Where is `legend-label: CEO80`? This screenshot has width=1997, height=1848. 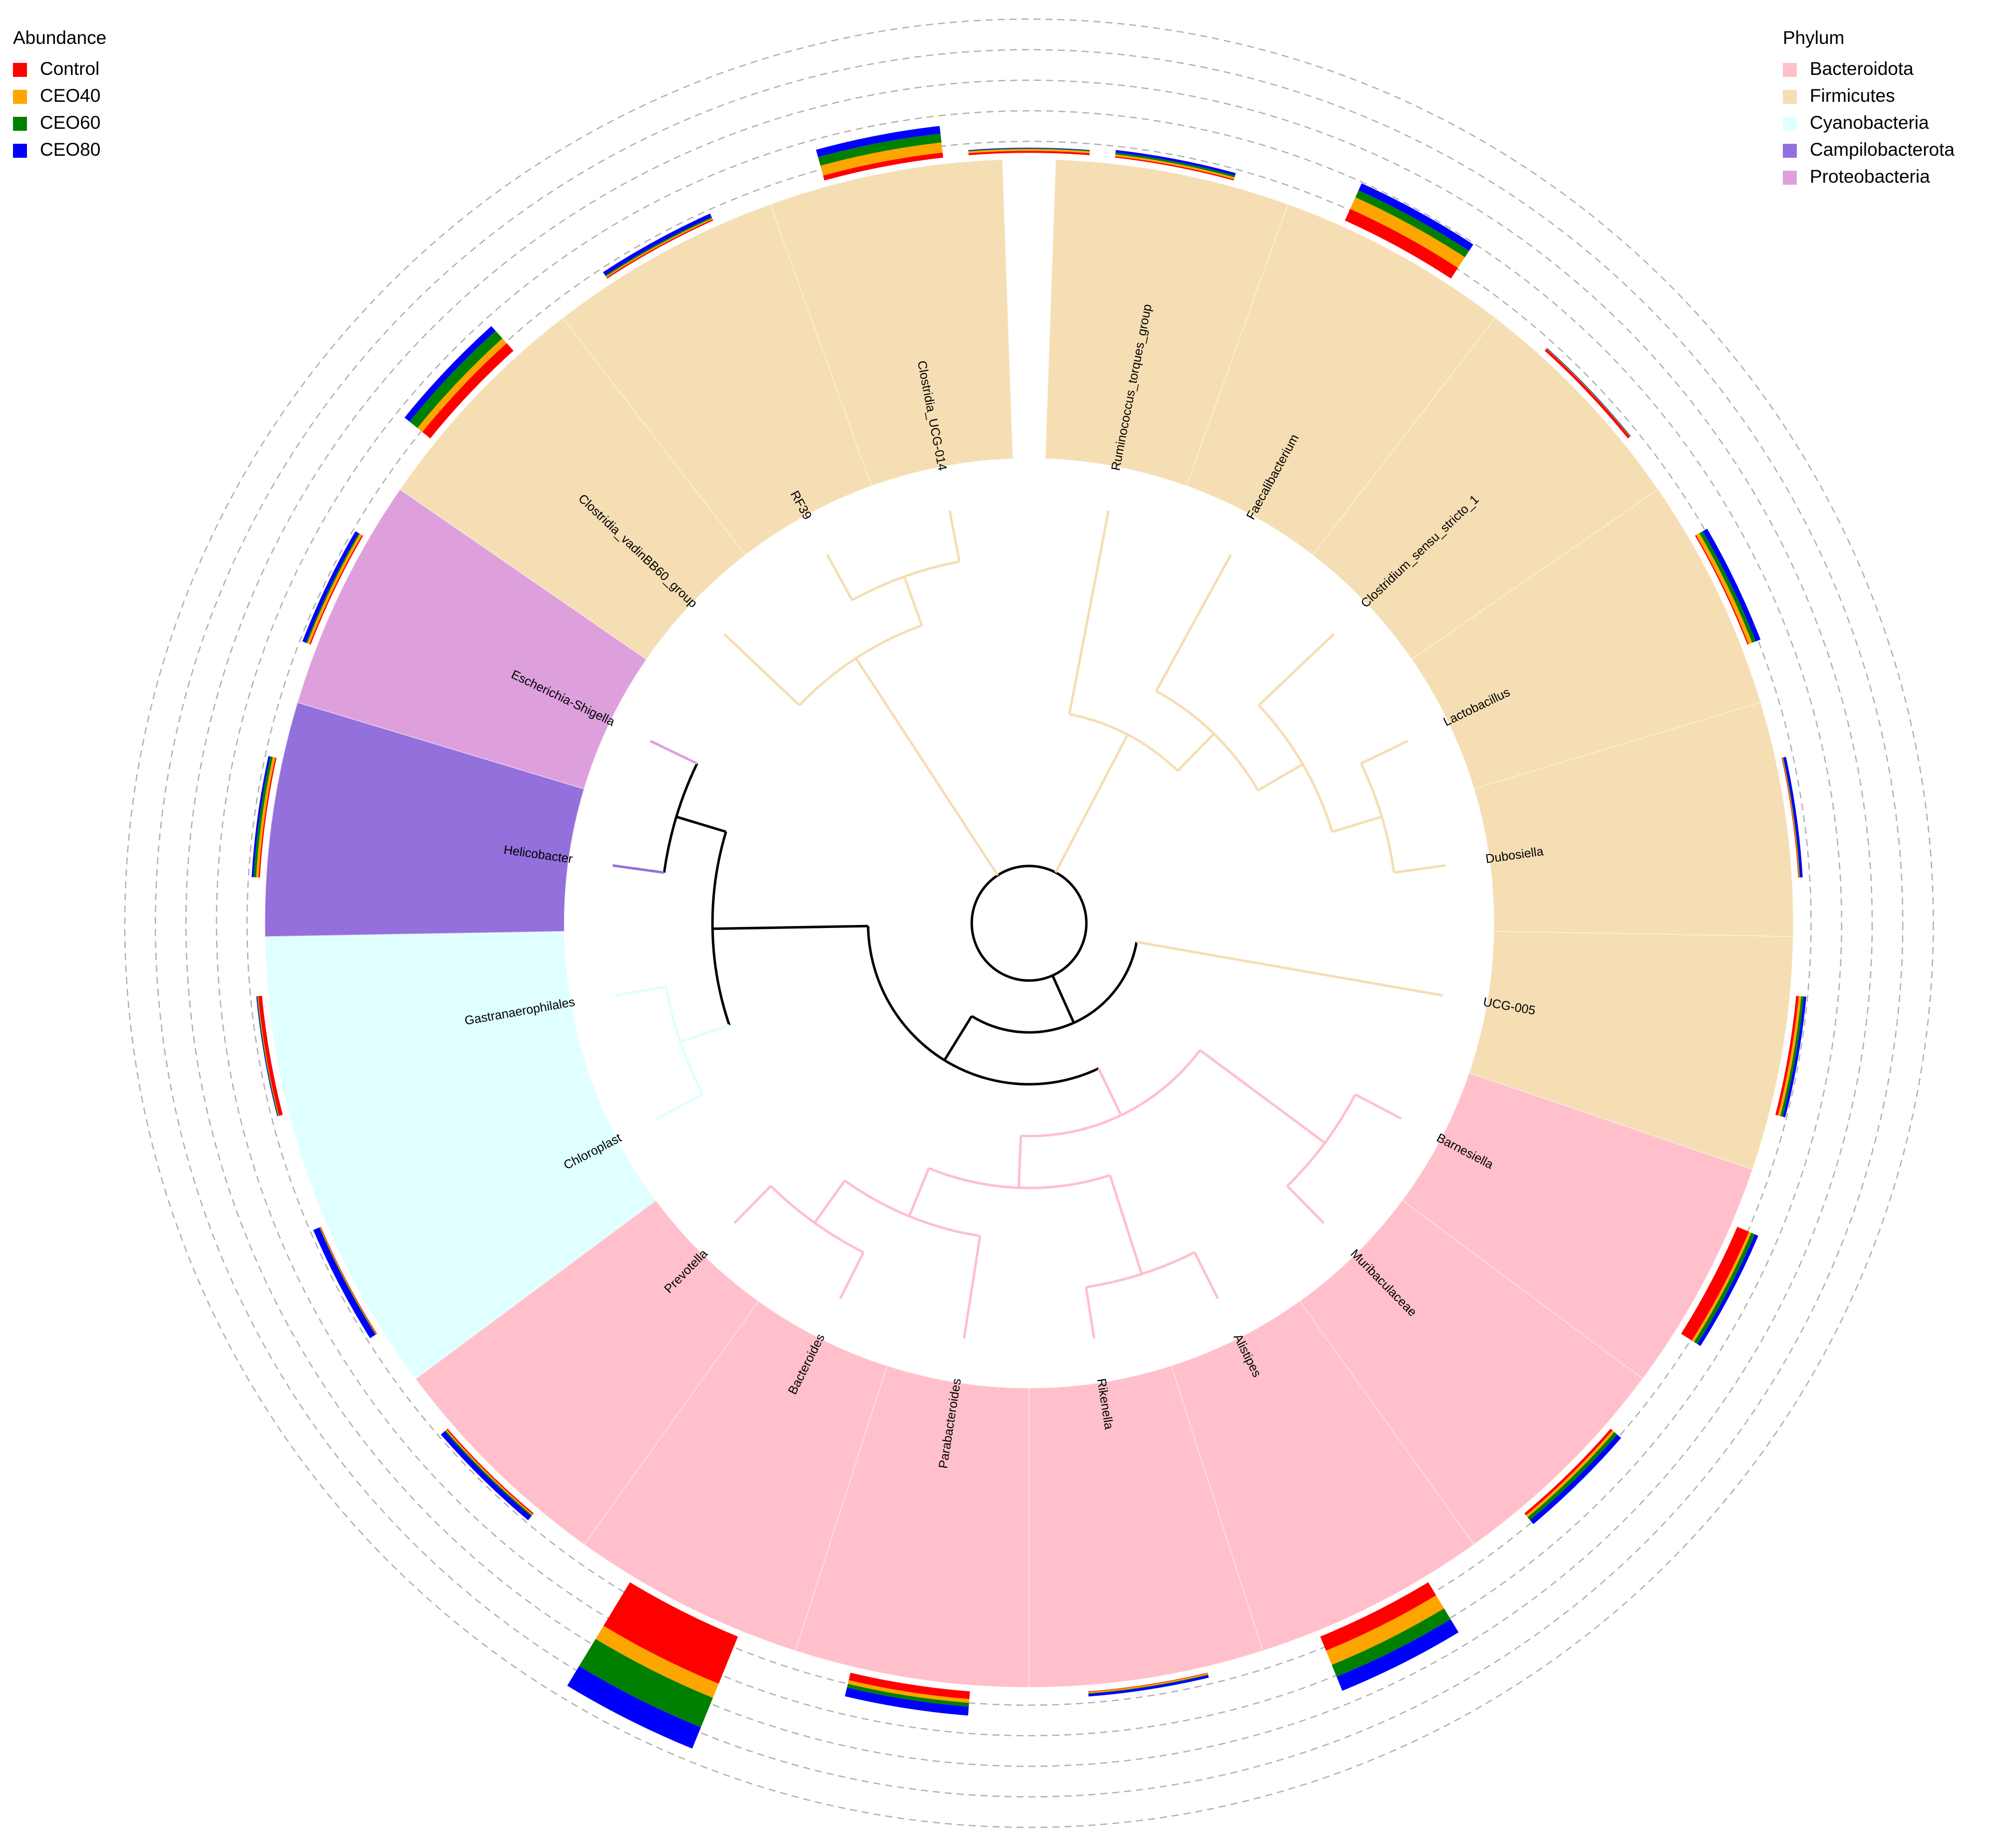 legend-label: CEO80 is located at coordinates (70, 149).